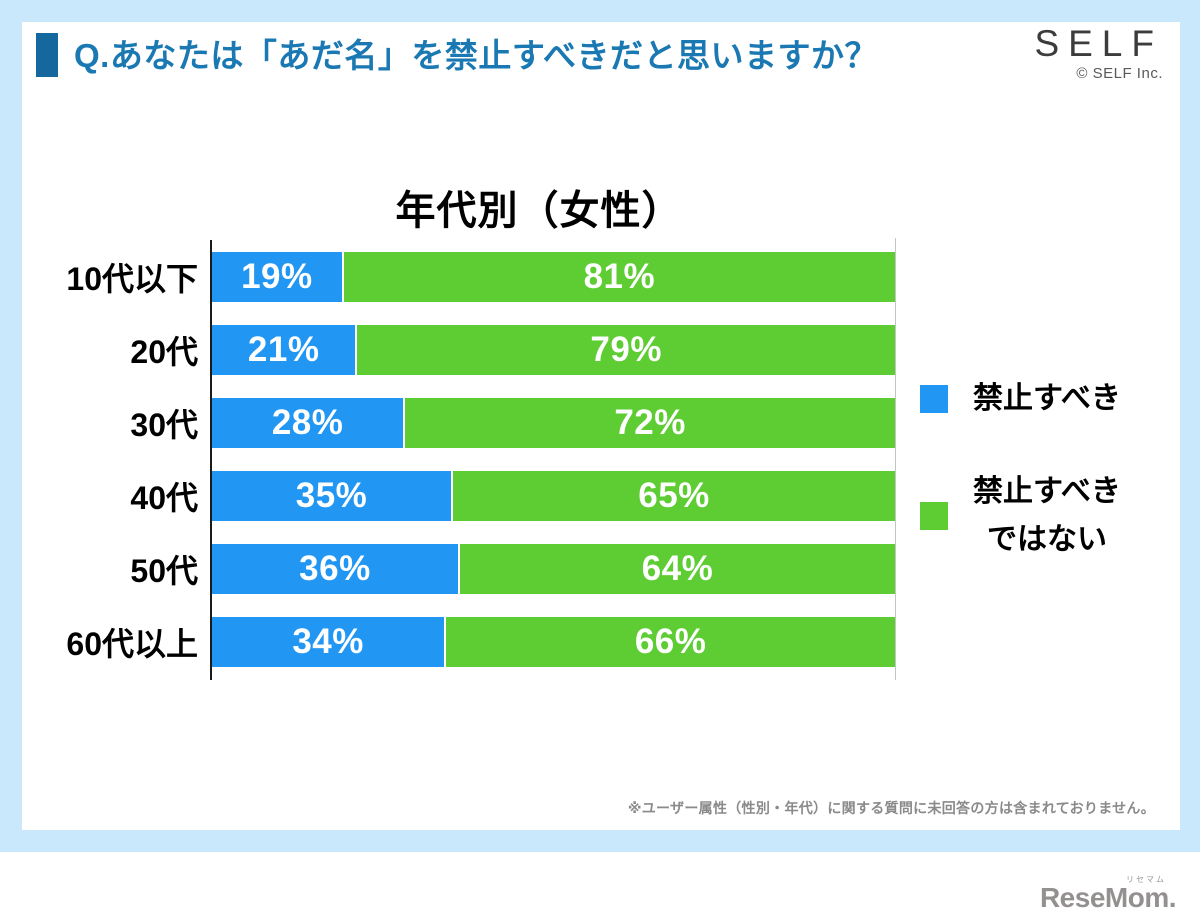 This screenshot has width=1200, height=920. I want to click on footnote: ※ユーザー属性（性別・年代）に関する質問に未回答の方は含まれておりません。, so click(891, 808).